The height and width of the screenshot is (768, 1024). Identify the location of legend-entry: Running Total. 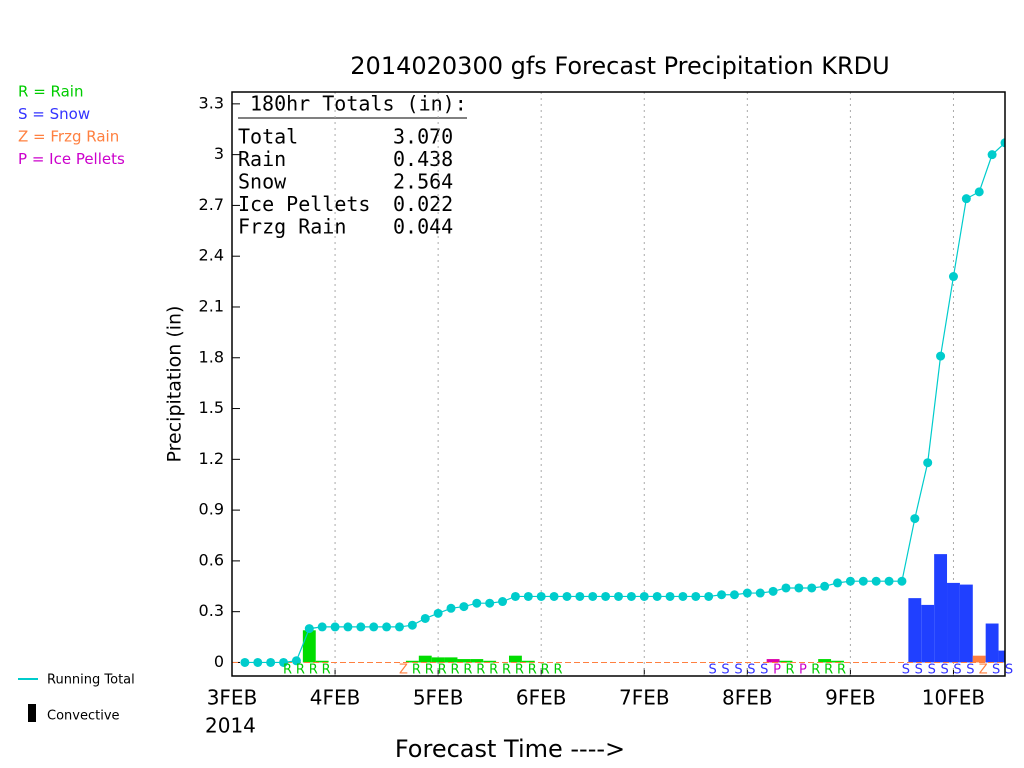
(91, 680).